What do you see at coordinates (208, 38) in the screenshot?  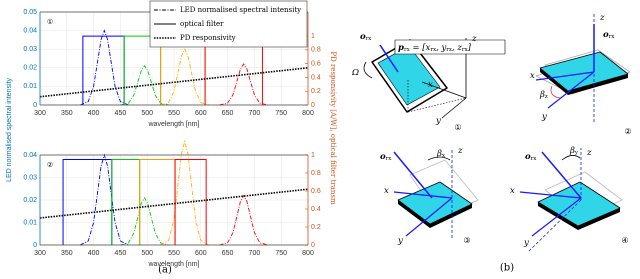 I see `legend-label: PD responsivity` at bounding box center [208, 38].